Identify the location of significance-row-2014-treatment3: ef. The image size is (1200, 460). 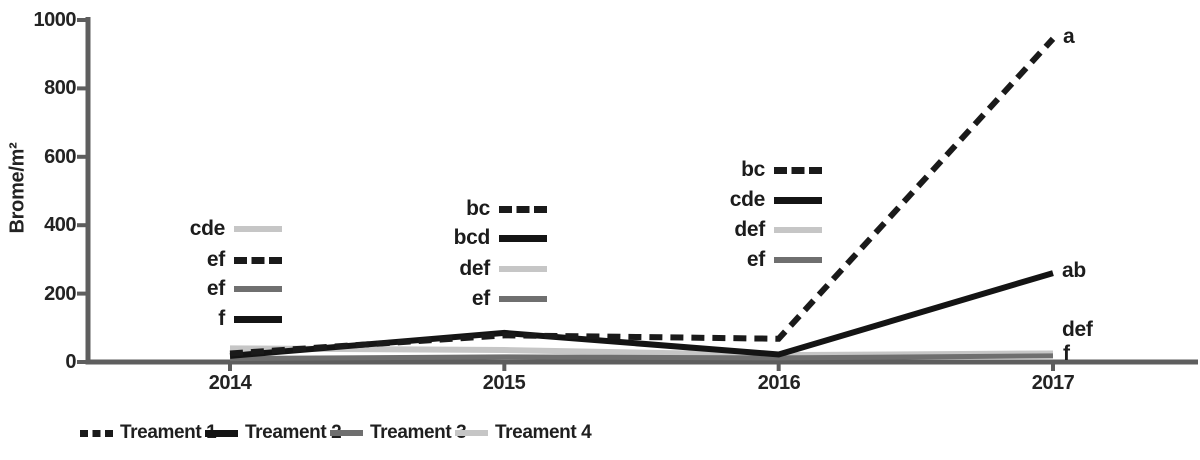
(244, 289).